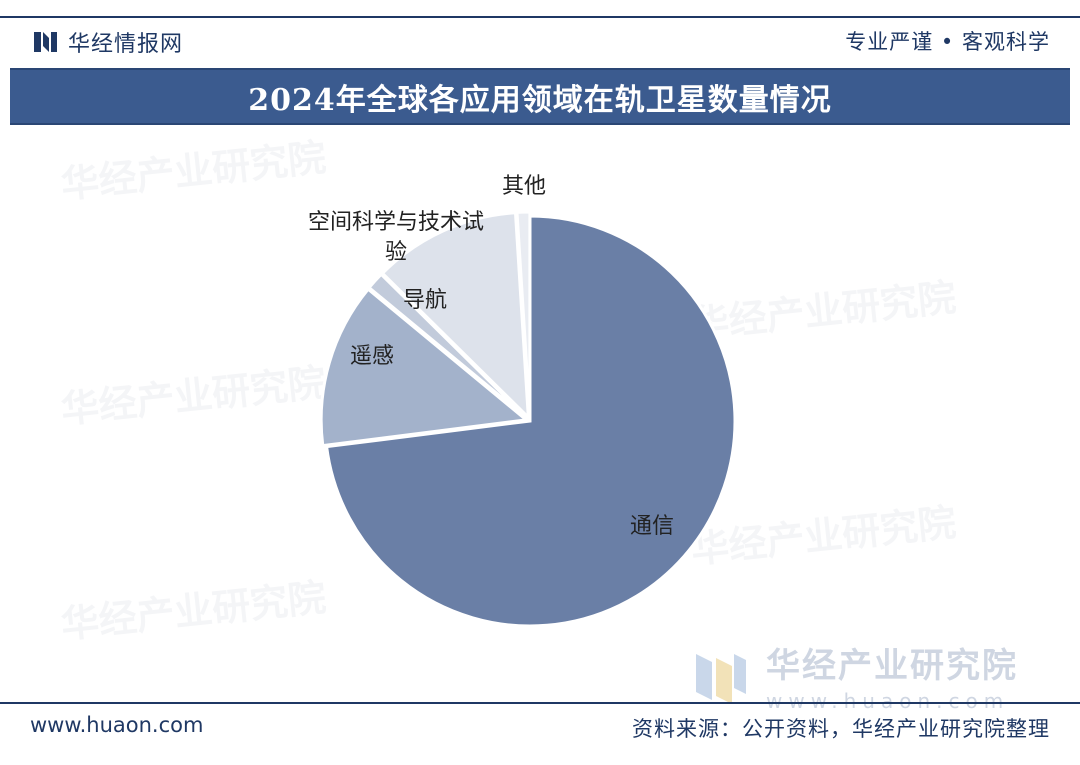  Describe the element at coordinates (540, 703) in the screenshot. I see `bottom-divider` at that location.